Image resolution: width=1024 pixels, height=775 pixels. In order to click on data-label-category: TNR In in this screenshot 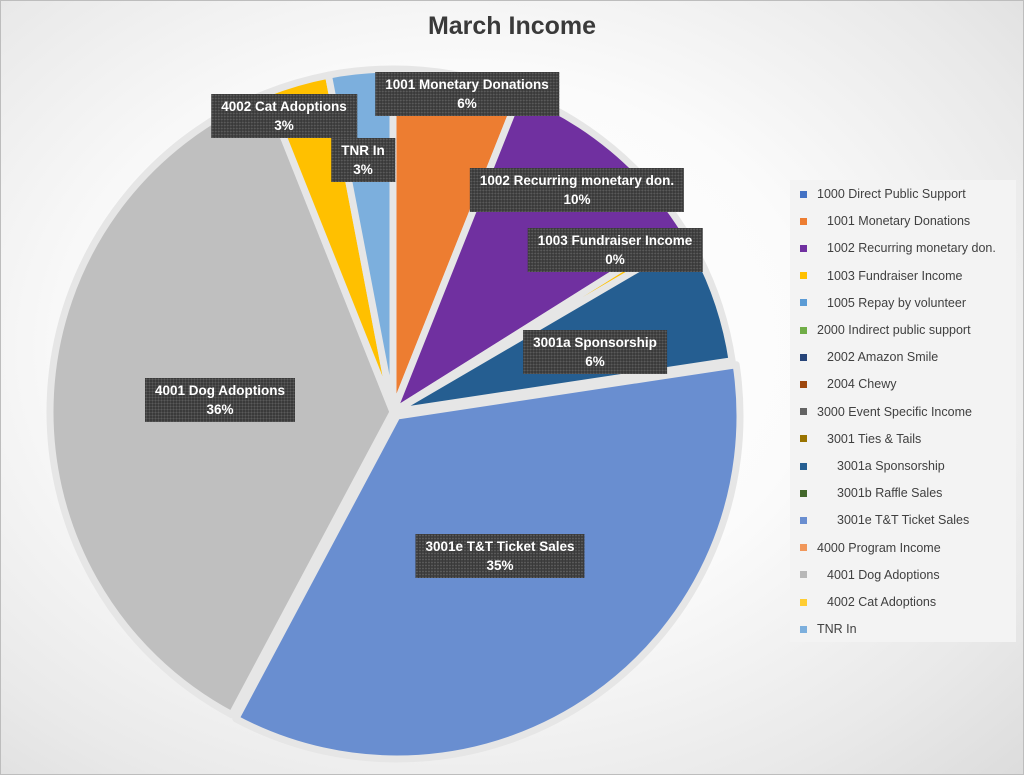, I will do `click(363, 150)`.